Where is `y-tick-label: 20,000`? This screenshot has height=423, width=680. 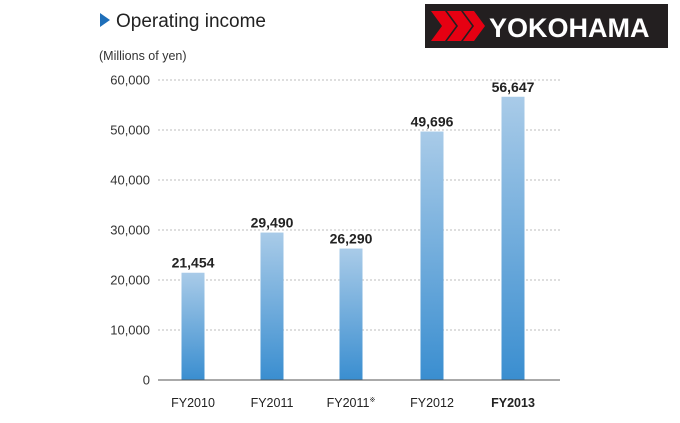
y-tick-label: 20,000 is located at coordinates (130, 280).